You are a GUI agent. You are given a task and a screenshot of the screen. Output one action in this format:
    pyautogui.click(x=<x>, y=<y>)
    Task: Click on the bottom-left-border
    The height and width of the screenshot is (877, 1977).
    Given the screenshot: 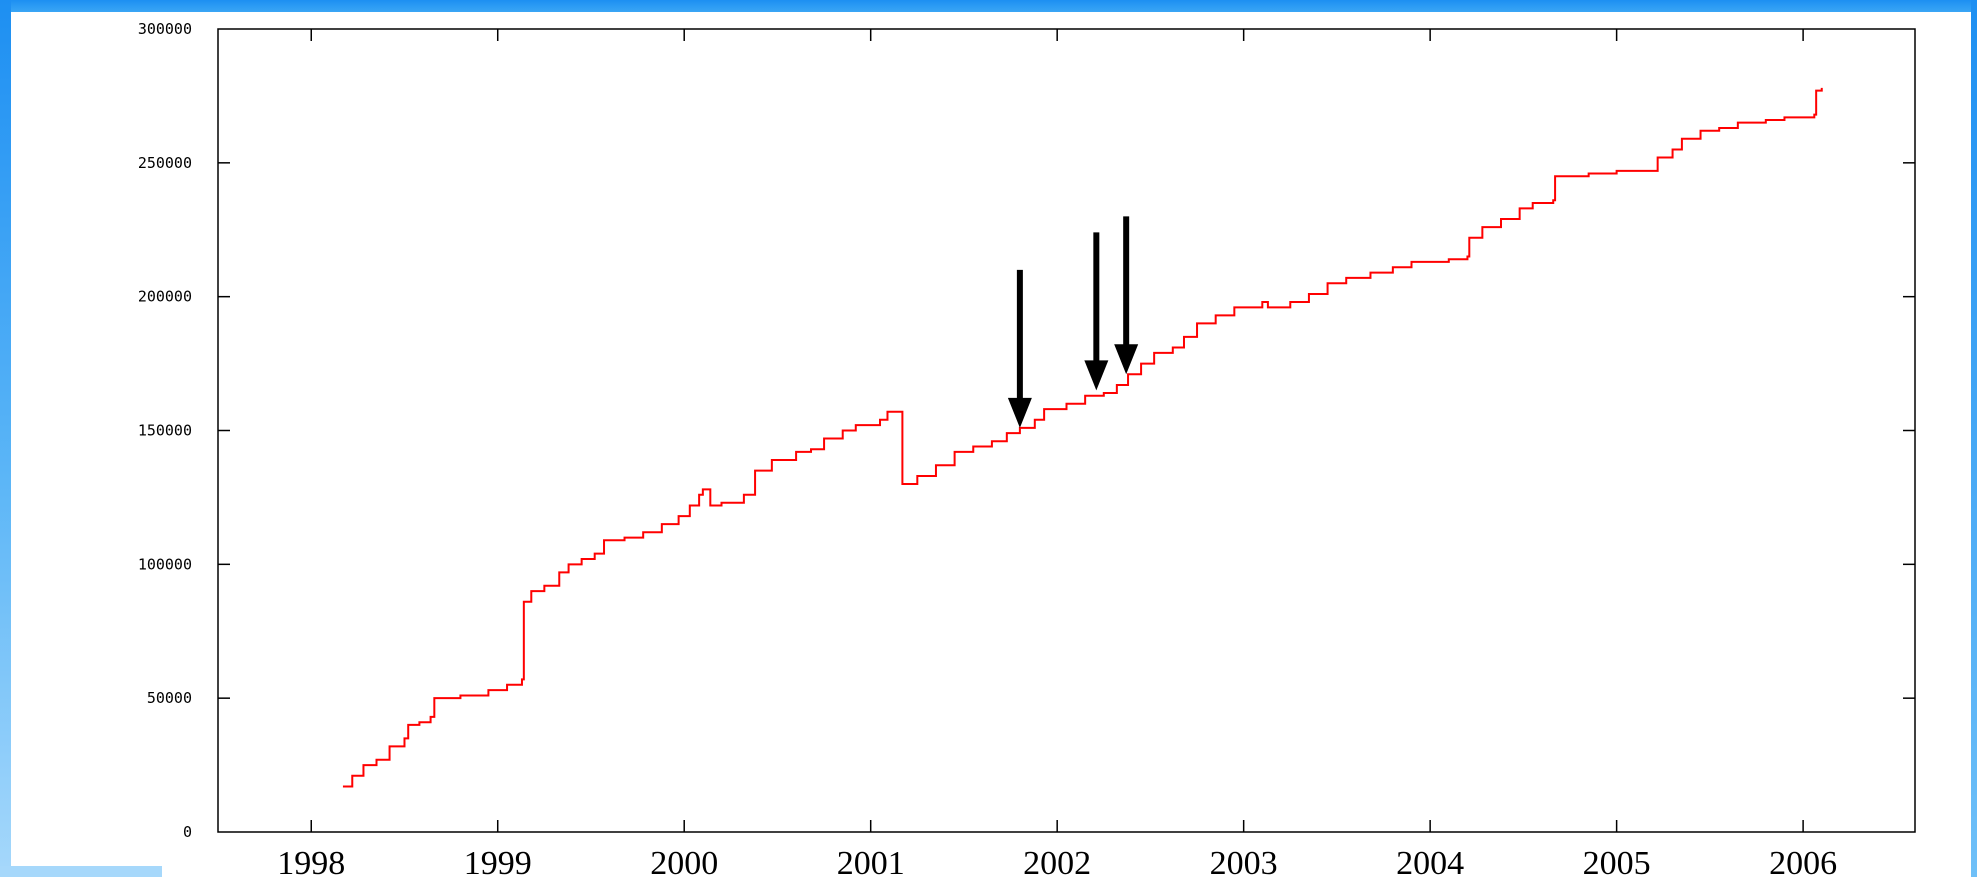 What is the action you would take?
    pyautogui.click(x=81, y=871)
    